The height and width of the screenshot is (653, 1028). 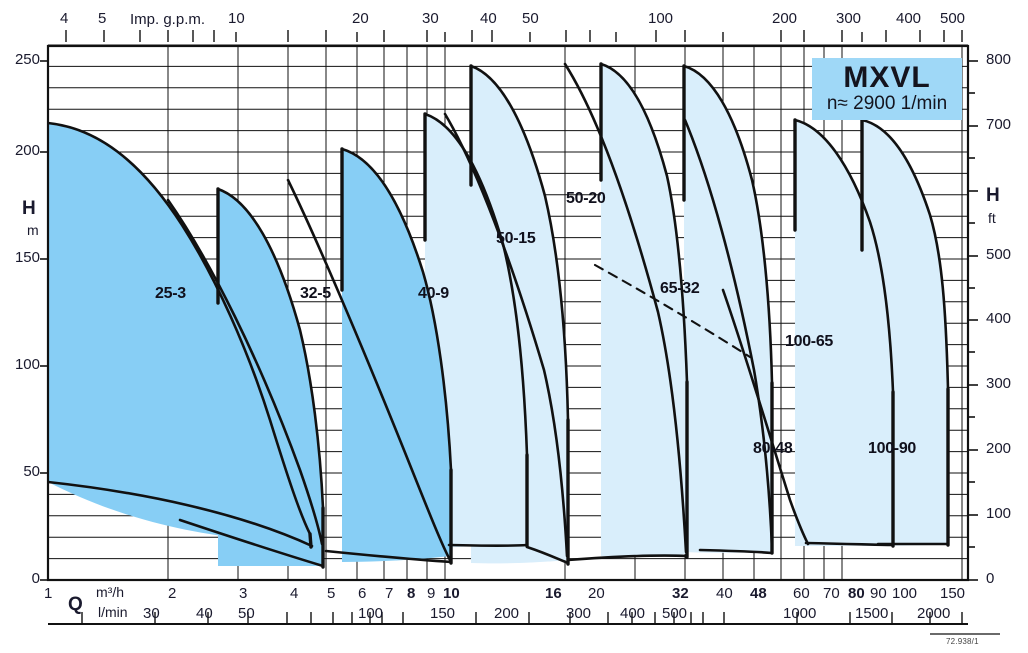 What do you see at coordinates (411, 593) in the screenshot?
I see `bottom-m3h-8: 8` at bounding box center [411, 593].